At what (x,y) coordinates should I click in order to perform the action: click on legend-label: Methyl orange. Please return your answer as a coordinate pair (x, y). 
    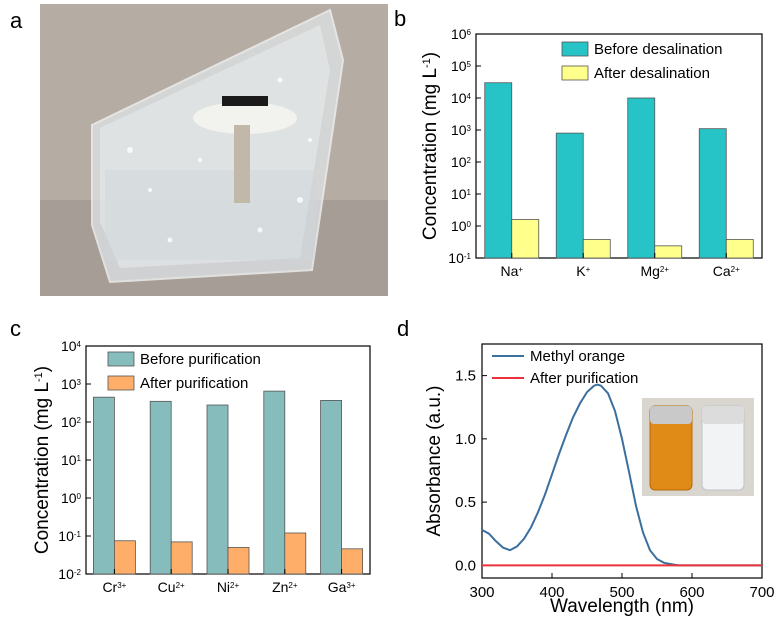
    Looking at the image, I should click on (577, 356).